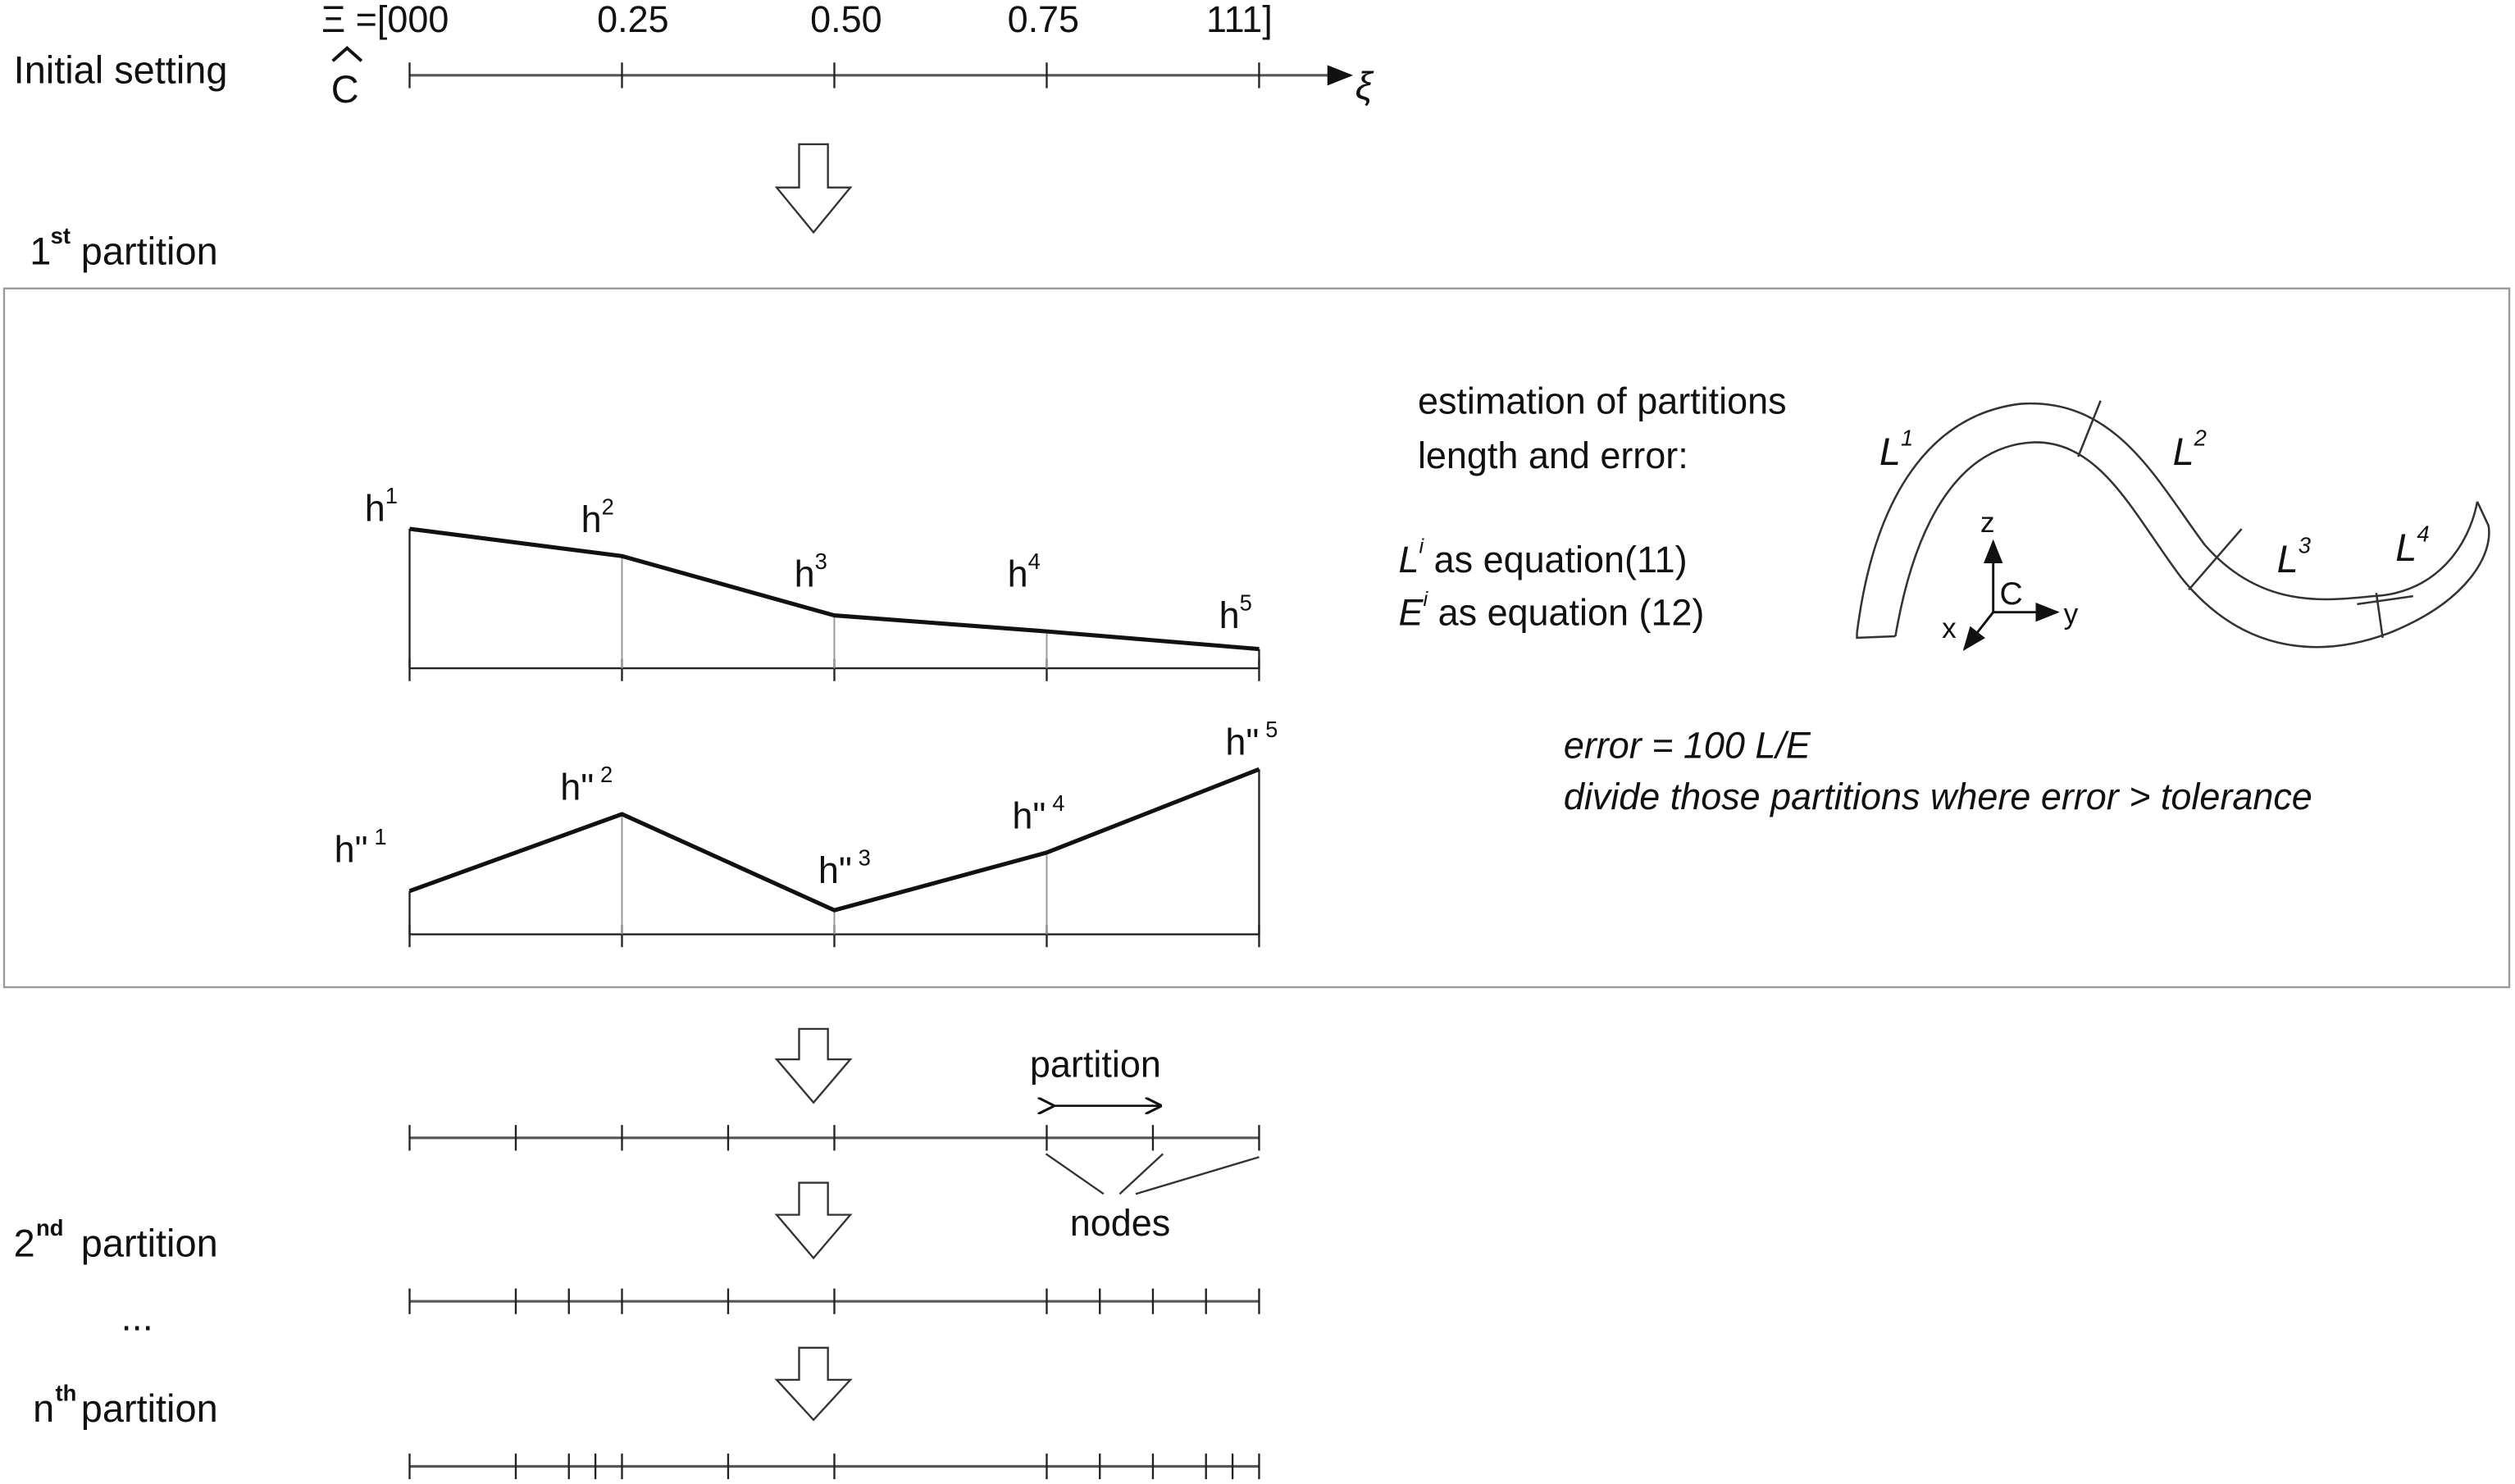 This screenshot has width=2515, height=1484. Describe the element at coordinates (66, 1392) in the screenshot. I see `nth-partition-sup: th` at that location.